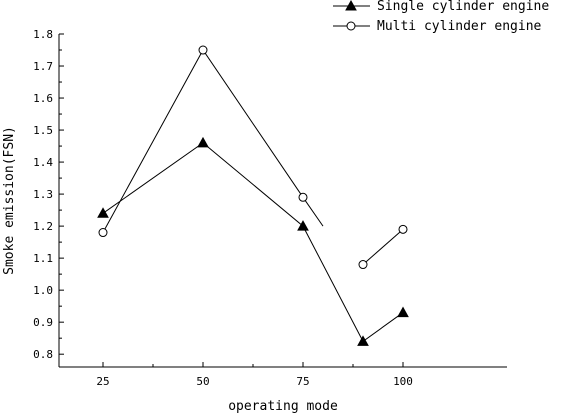 This screenshot has height=416, width=571. I want to click on y-tick-label: 0.8, so click(43, 354).